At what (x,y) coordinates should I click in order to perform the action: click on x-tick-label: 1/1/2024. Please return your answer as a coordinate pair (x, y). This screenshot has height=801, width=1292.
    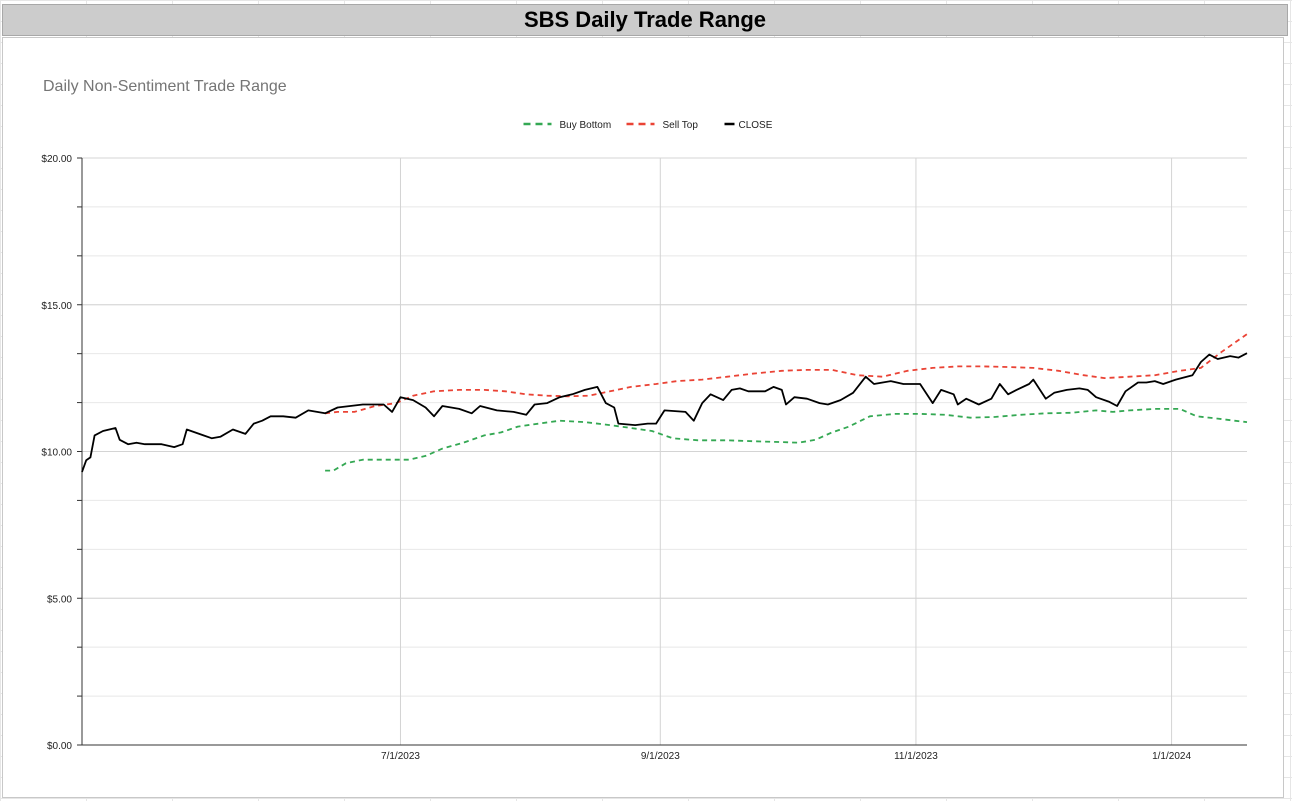
    Looking at the image, I should click on (1171, 756).